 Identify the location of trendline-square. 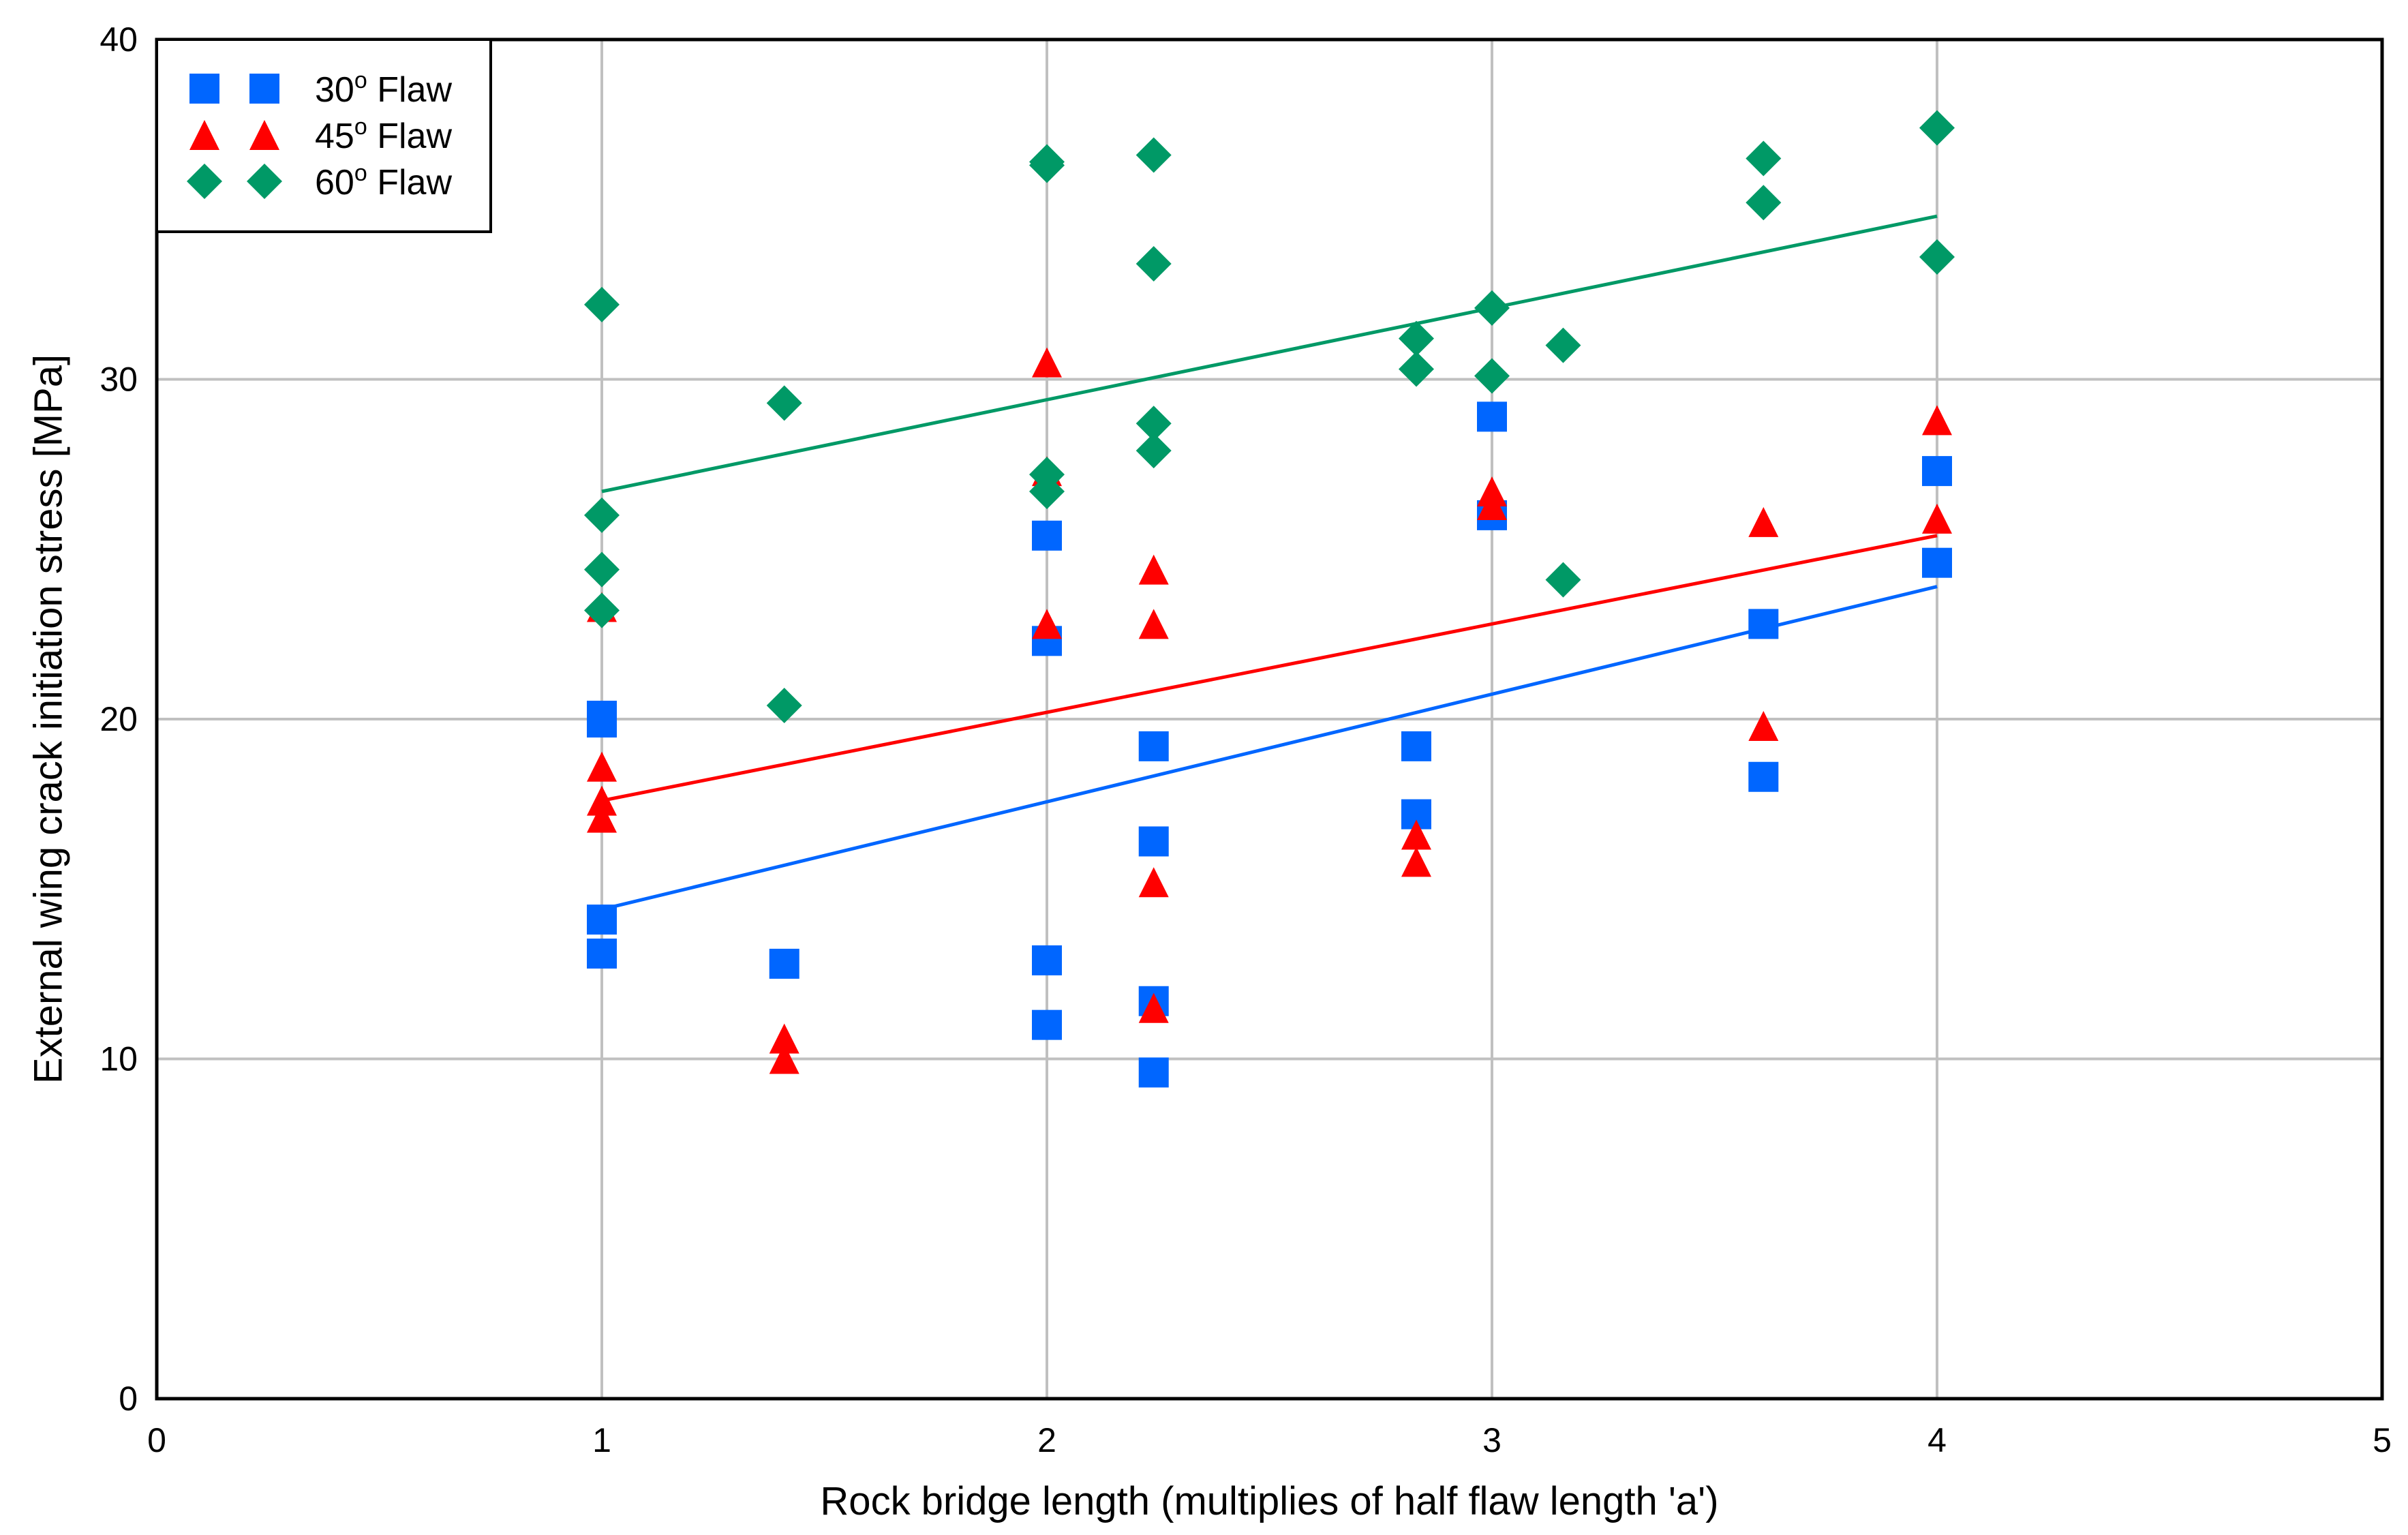
(1269, 748).